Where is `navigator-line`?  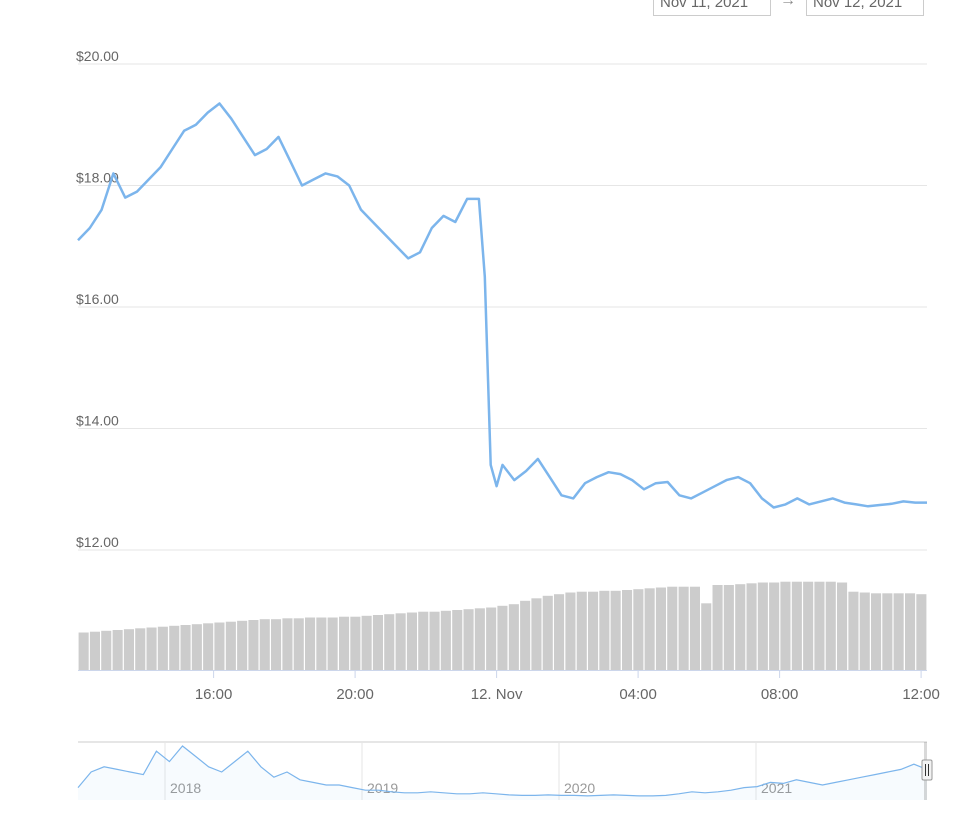 navigator-line is located at coordinates (502, 771).